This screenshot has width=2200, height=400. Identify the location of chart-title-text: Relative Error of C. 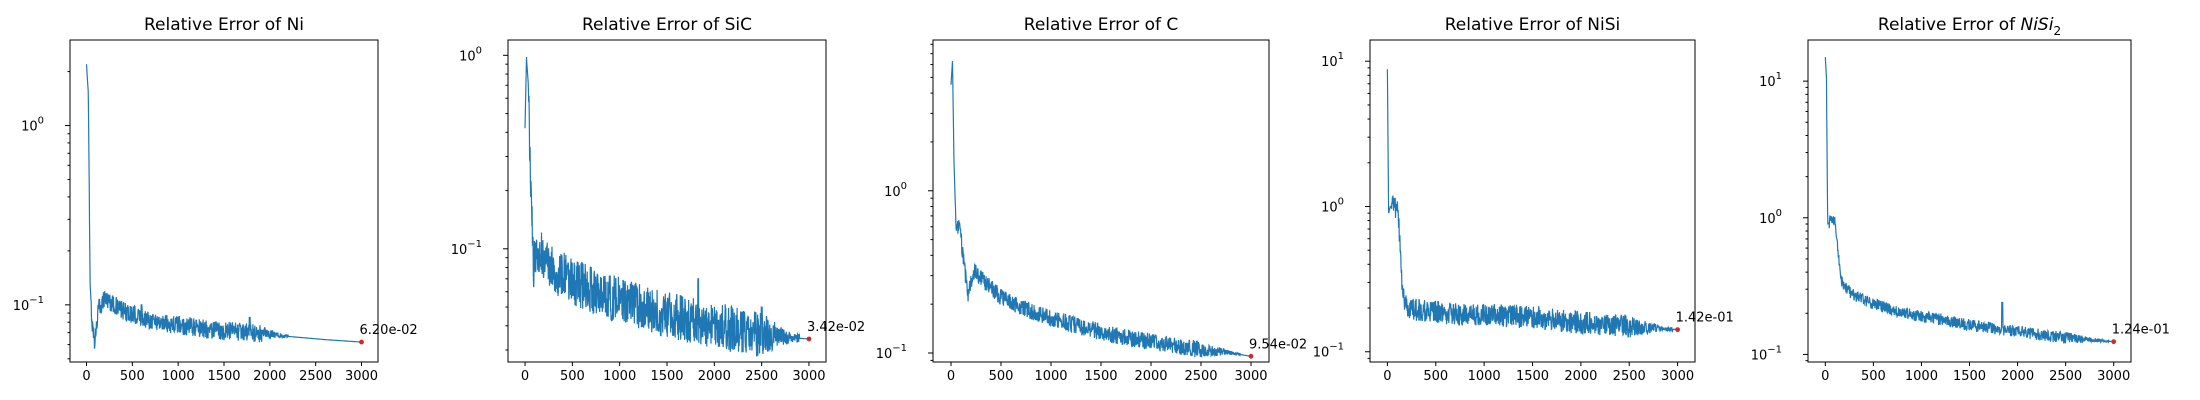
(1101, 25).